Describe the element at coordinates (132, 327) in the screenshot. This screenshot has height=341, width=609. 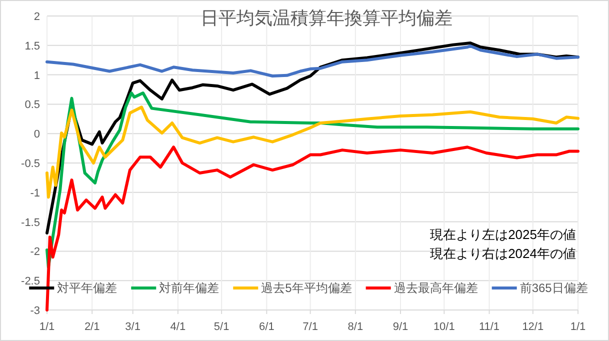
I see `x-tick-label: 3/1` at that location.